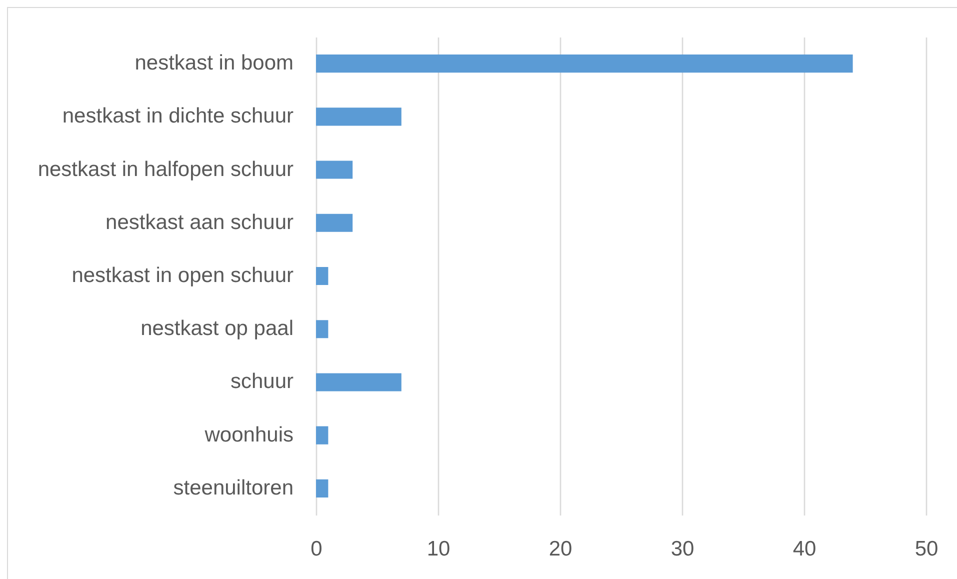 This screenshot has height=579, width=957. What do you see at coordinates (316, 549) in the screenshot?
I see `x-tick-label: 0` at bounding box center [316, 549].